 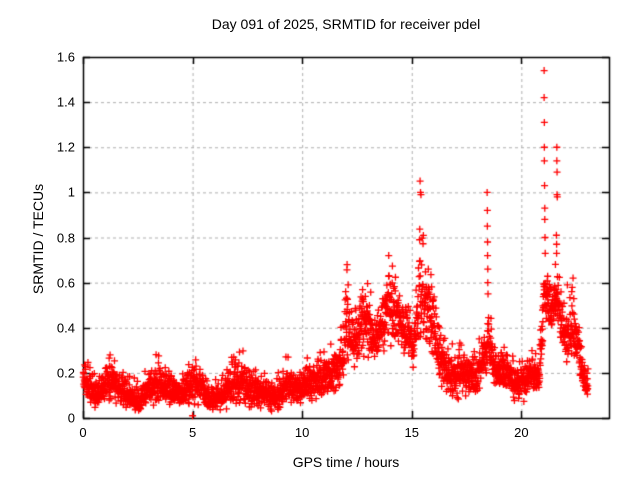 I want to click on y-tick-label: 1.2, so click(x=65, y=147).